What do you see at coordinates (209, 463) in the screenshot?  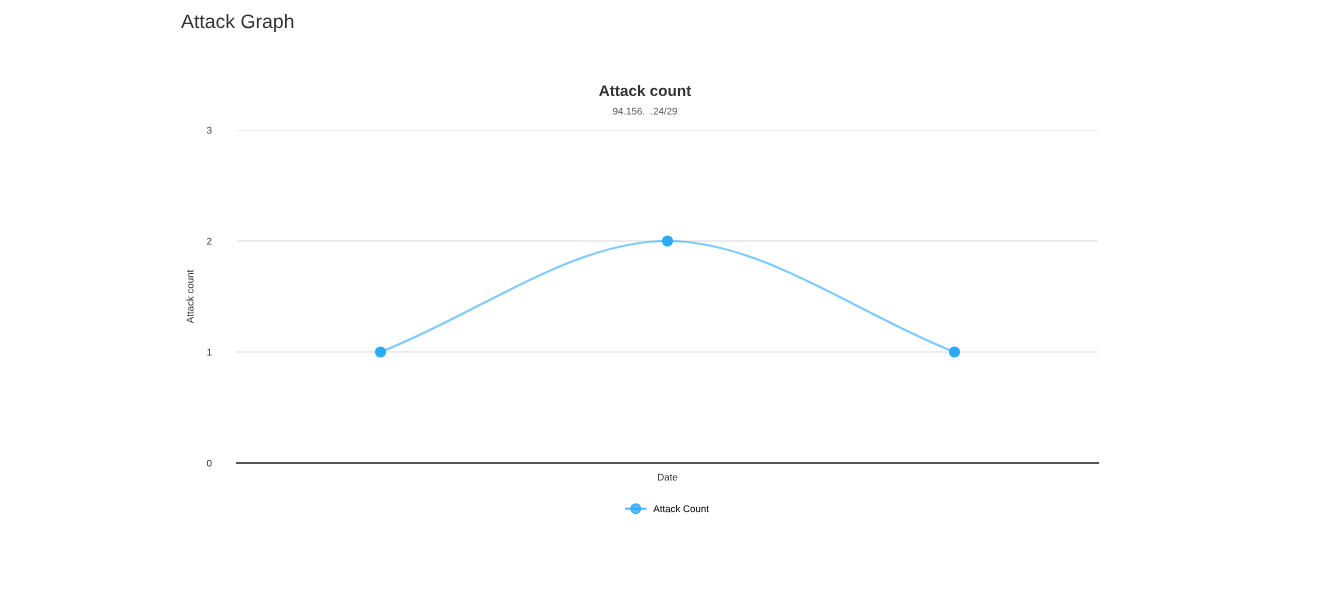 I see `y-tick-label: 0` at bounding box center [209, 463].